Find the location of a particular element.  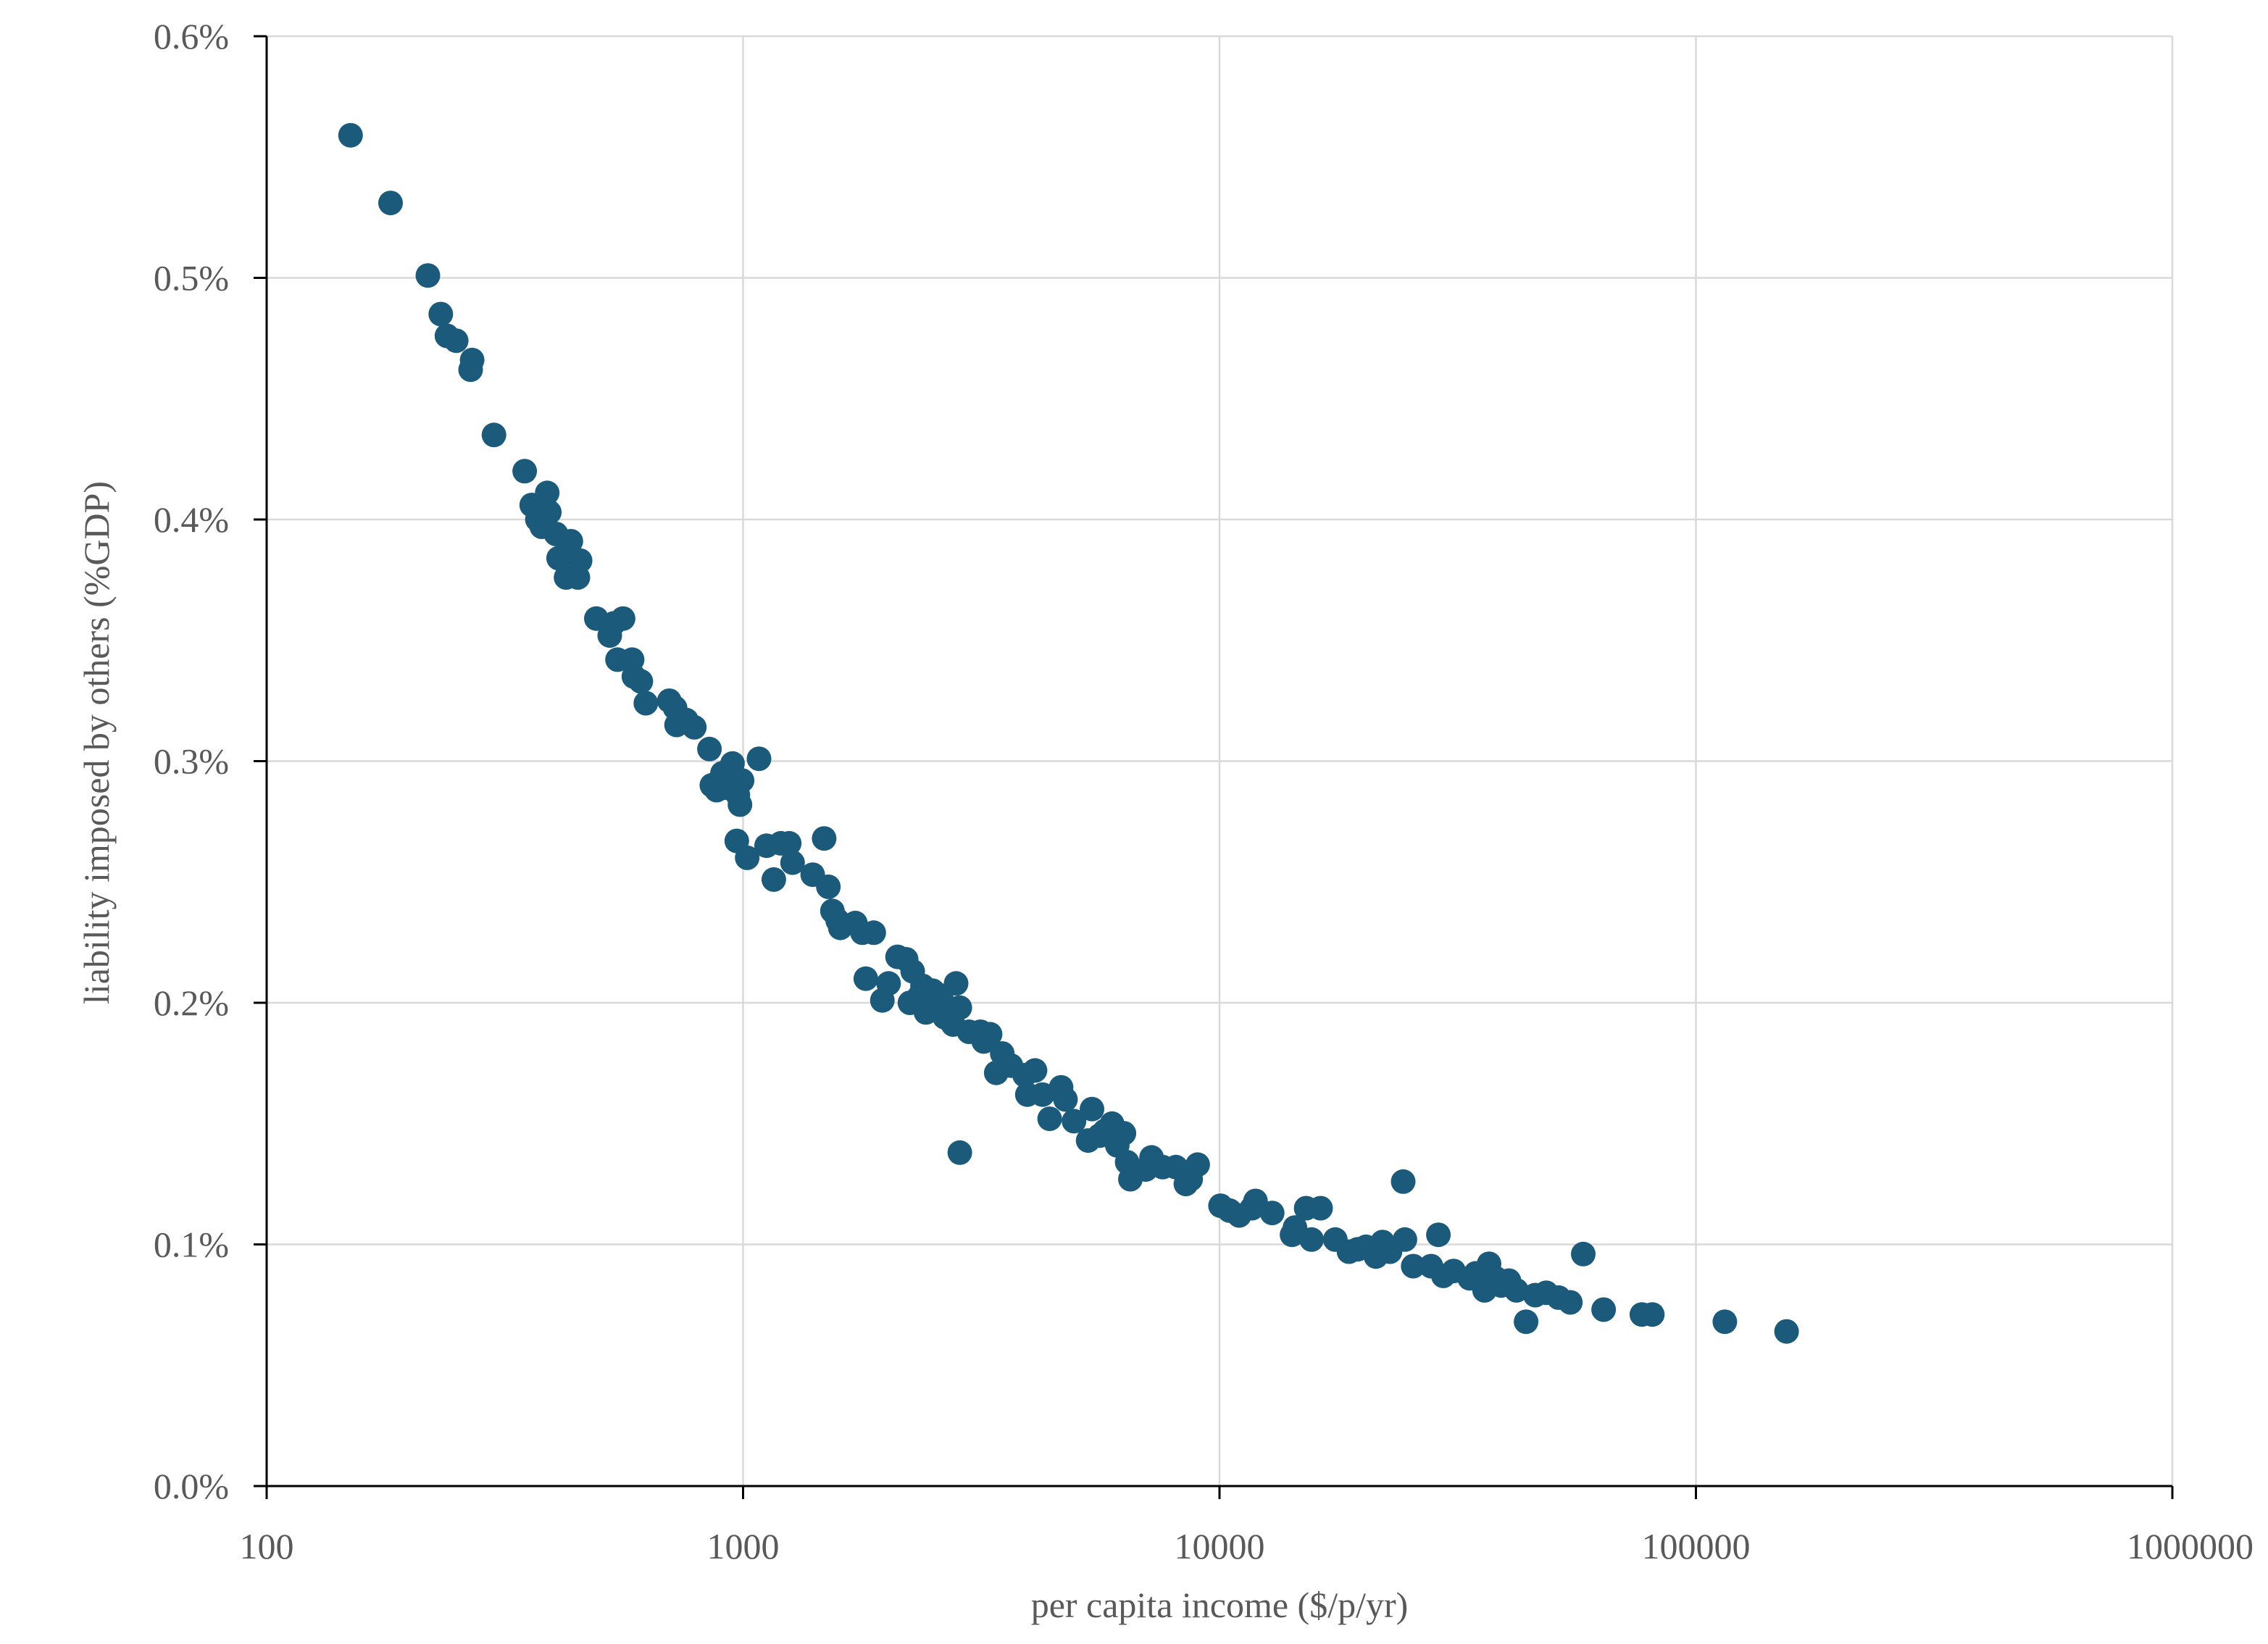

y-tick-label: 0.2% is located at coordinates (191, 1002).